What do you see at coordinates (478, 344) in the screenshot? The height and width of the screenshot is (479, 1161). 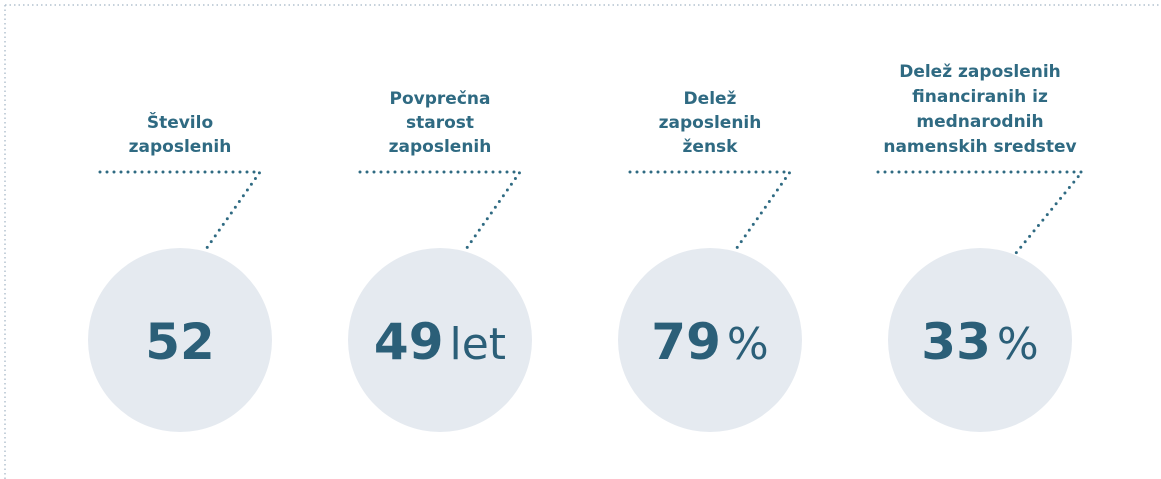 I see `value-unit: let` at bounding box center [478, 344].